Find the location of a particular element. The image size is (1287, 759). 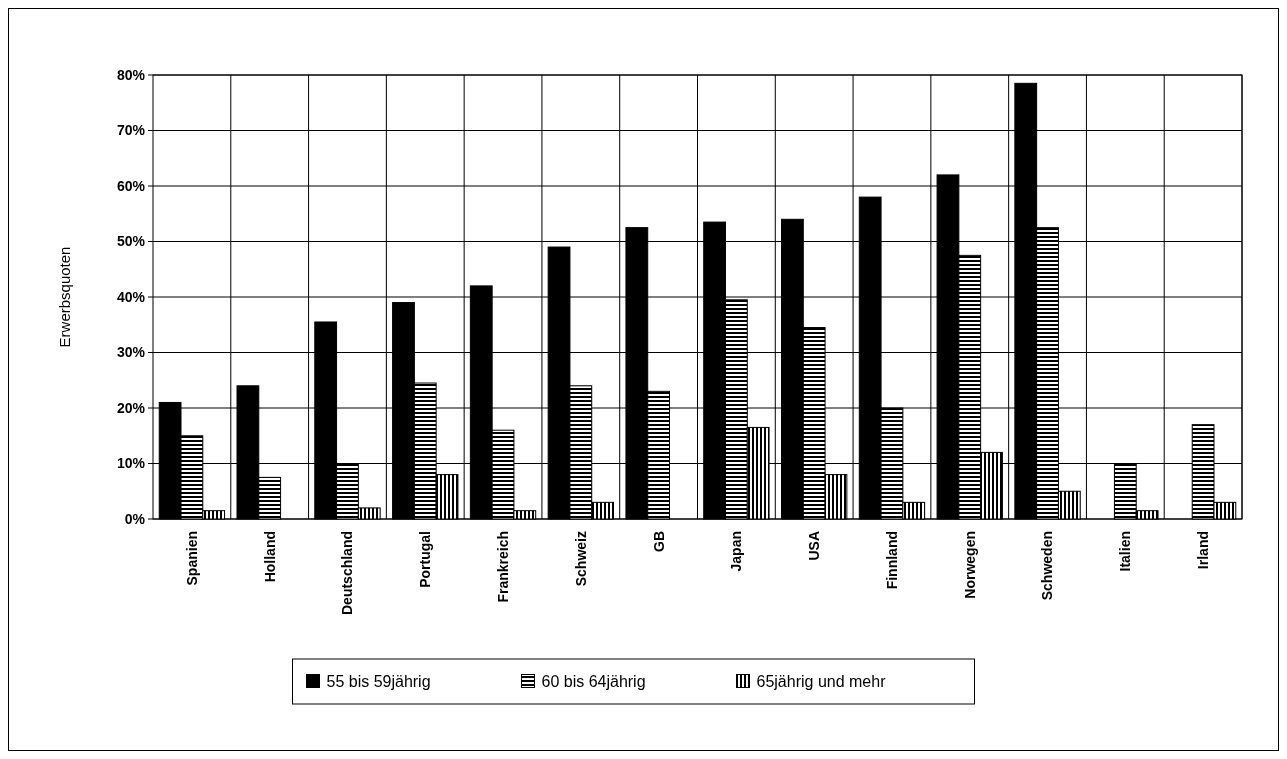

x-tick-label: Finnland is located at coordinates (891, 560).